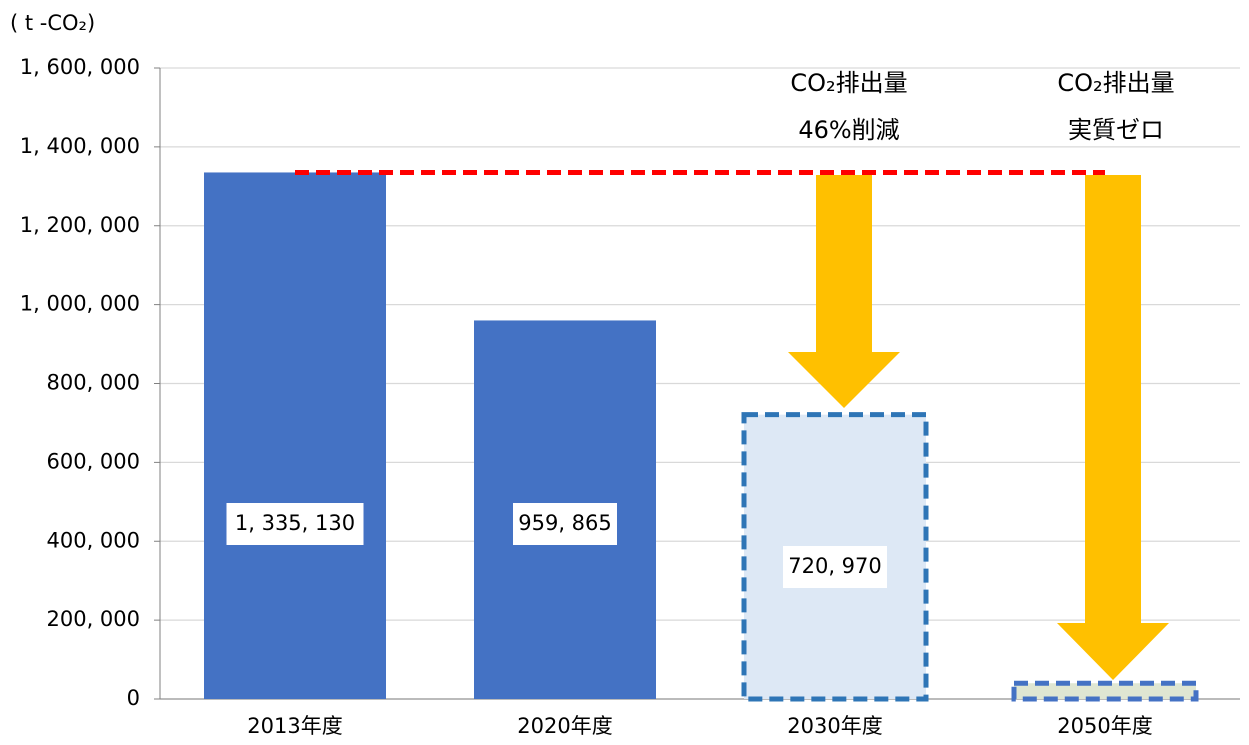  What do you see at coordinates (133, 698) in the screenshot?
I see `y-tick-label: 0` at bounding box center [133, 698].